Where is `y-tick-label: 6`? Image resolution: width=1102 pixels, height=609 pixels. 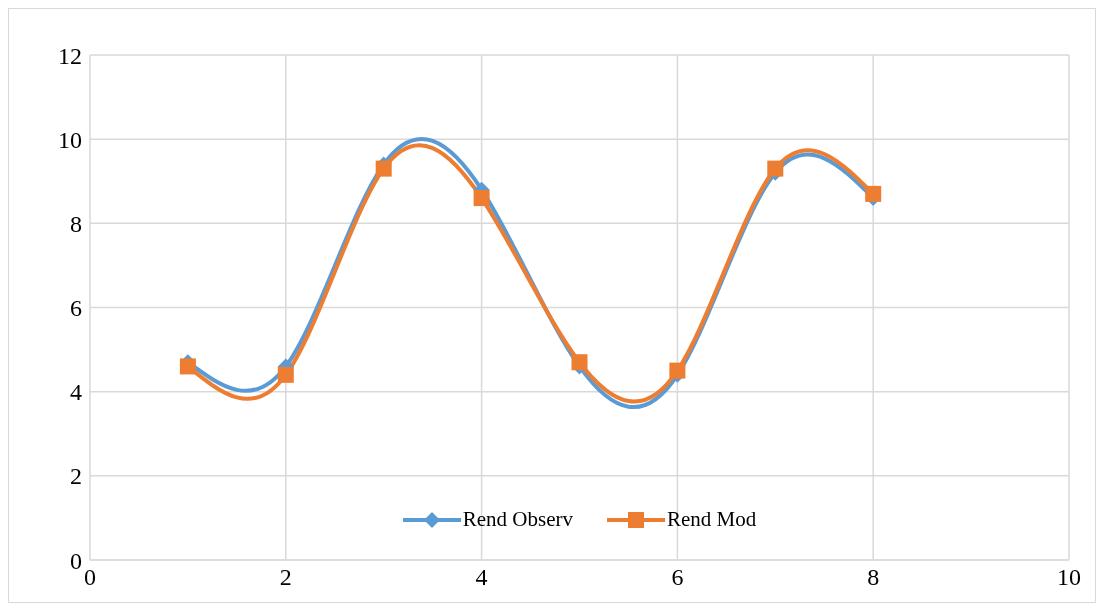 y-tick-label: 6 is located at coordinates (76, 308).